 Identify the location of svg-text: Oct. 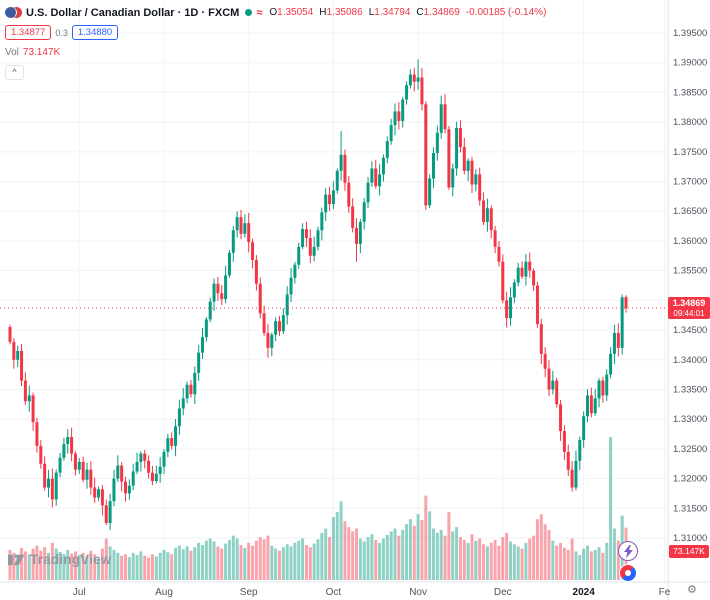
(334, 592).